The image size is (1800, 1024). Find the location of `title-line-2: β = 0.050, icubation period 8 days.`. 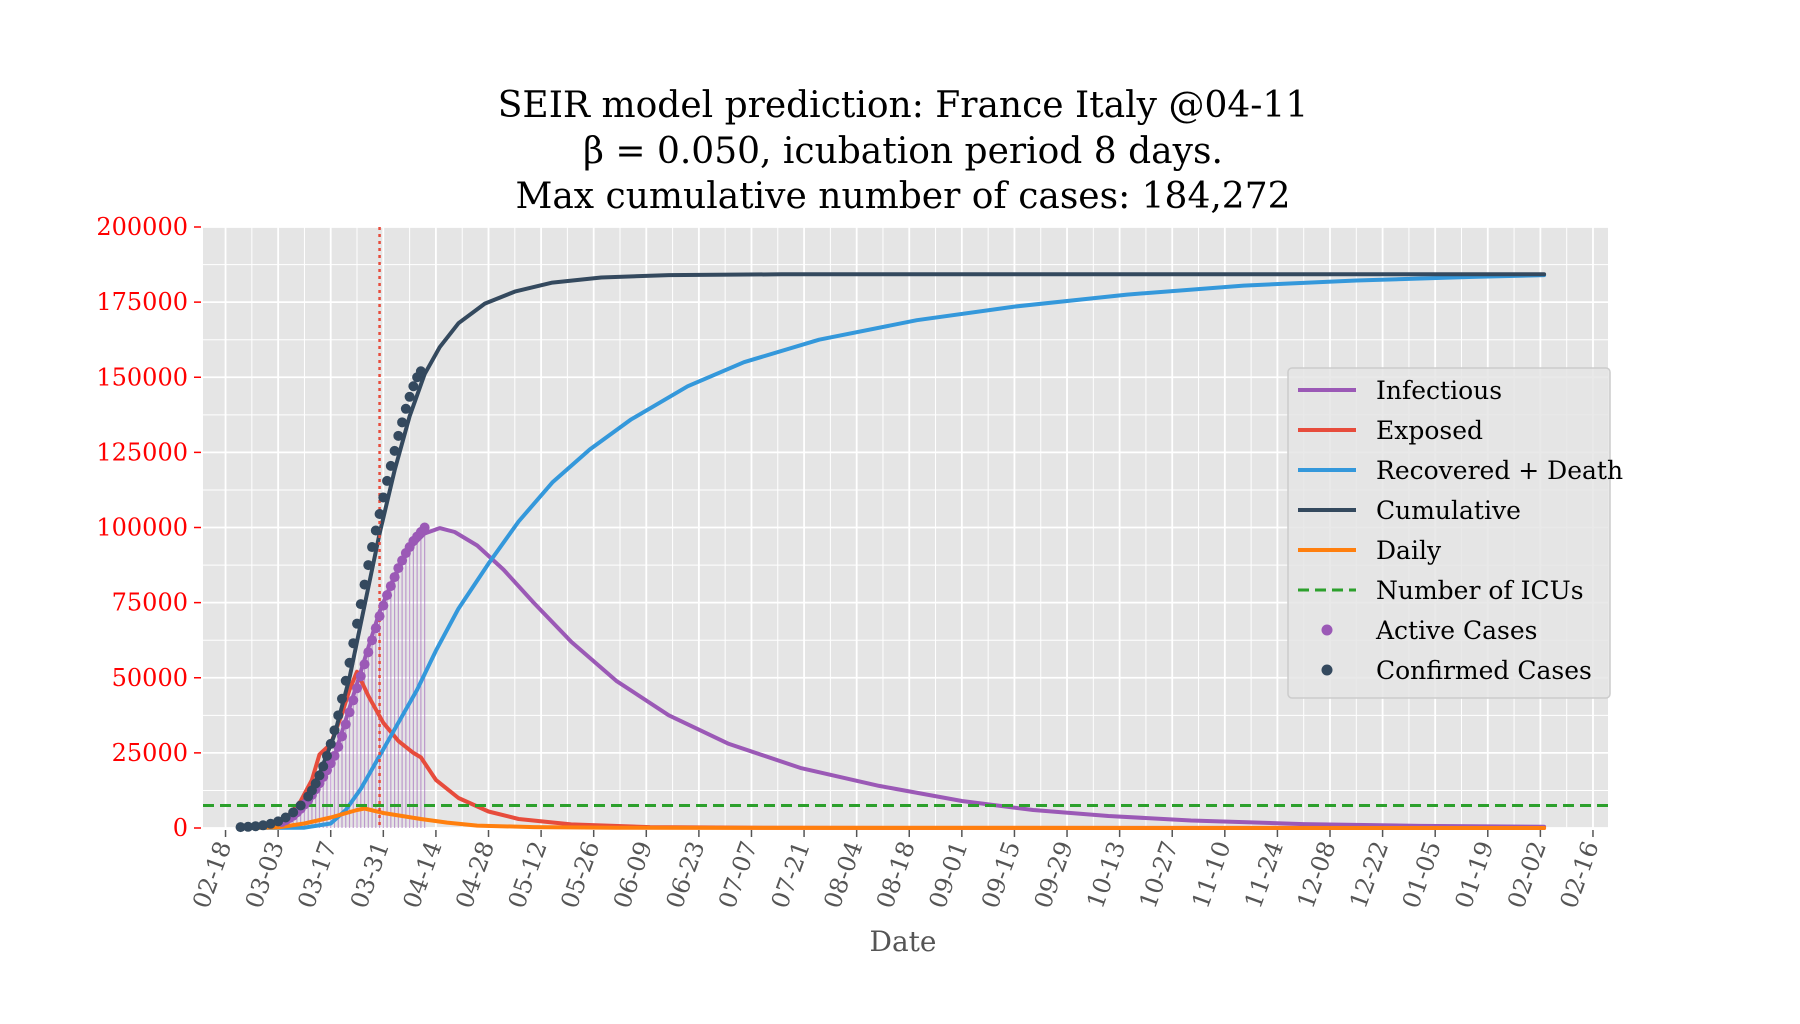

title-line-2: β = 0.050, icubation period 8 days. is located at coordinates (903, 151).